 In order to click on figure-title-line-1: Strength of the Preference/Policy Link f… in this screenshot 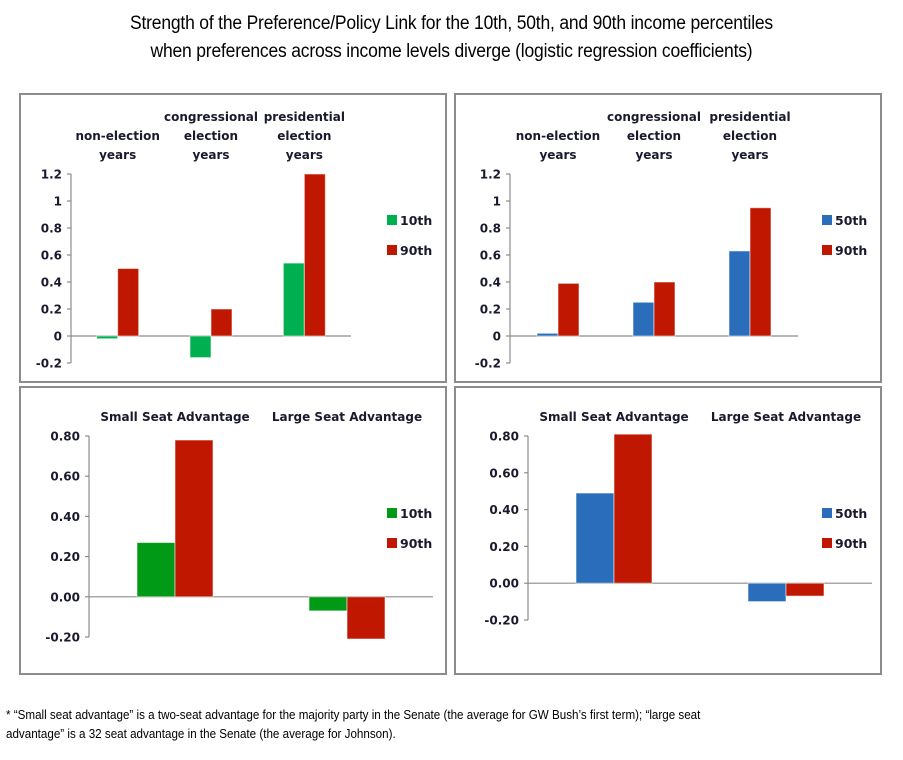, I will do `click(451, 23)`.